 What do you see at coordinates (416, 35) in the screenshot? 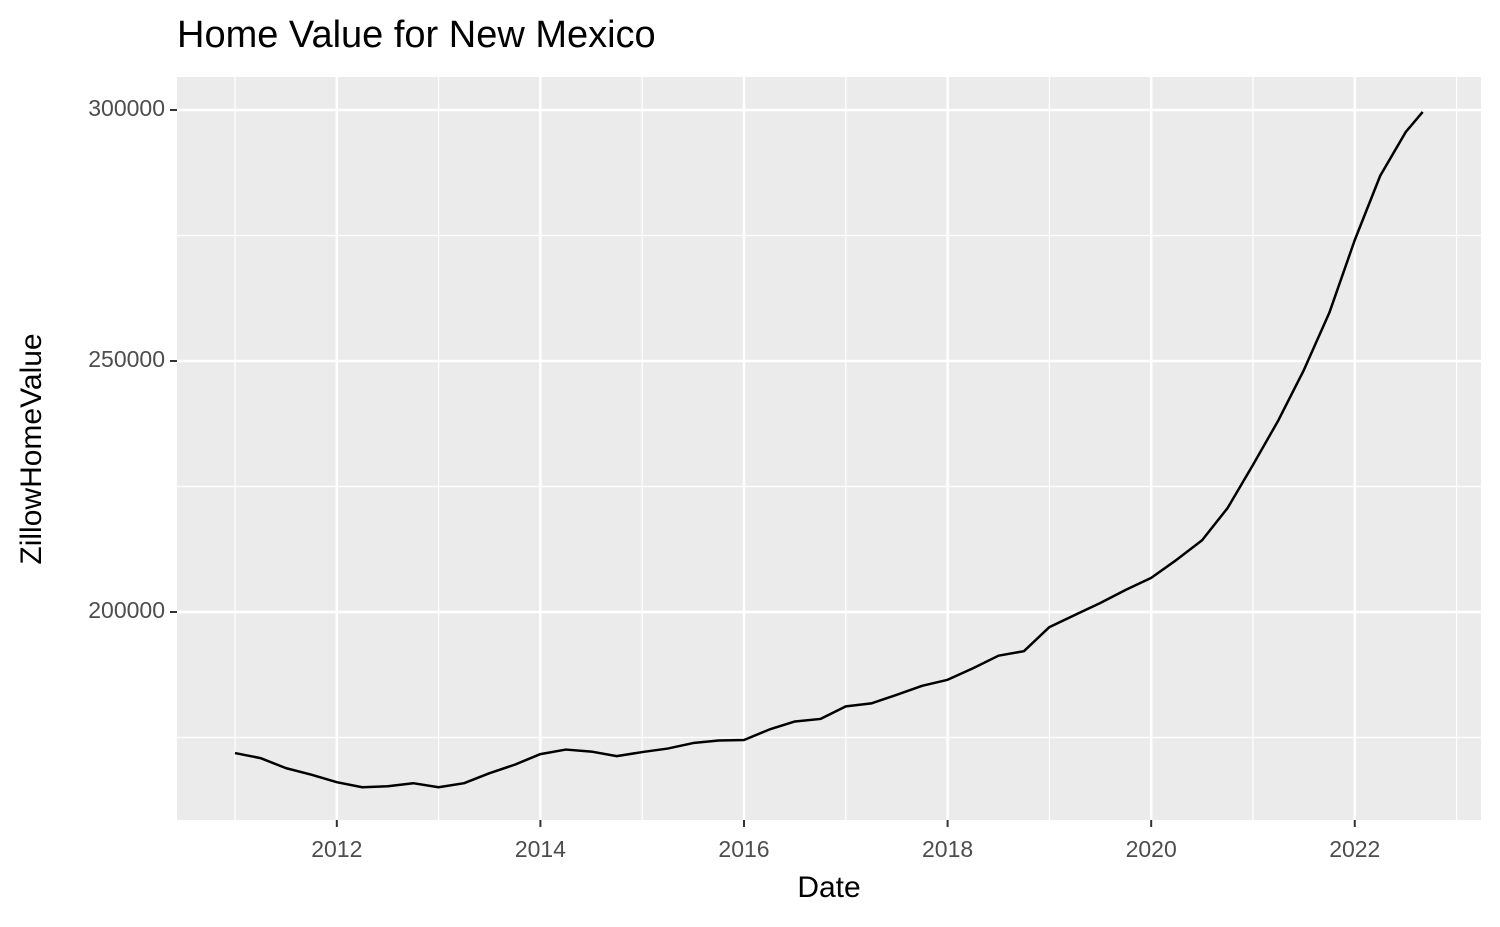
I see `chart-title: Home Value for New Mexico` at bounding box center [416, 35].